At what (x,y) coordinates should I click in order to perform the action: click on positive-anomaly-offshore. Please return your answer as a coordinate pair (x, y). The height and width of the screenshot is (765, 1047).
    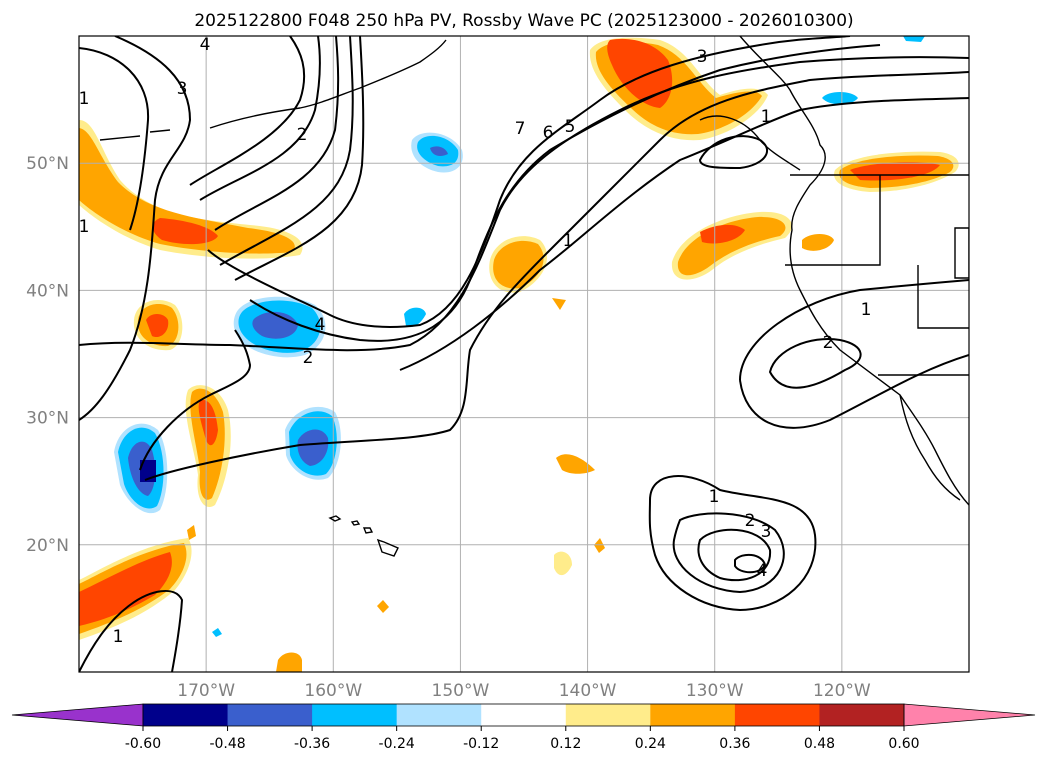
    Looking at the image, I should click on (731, 246).